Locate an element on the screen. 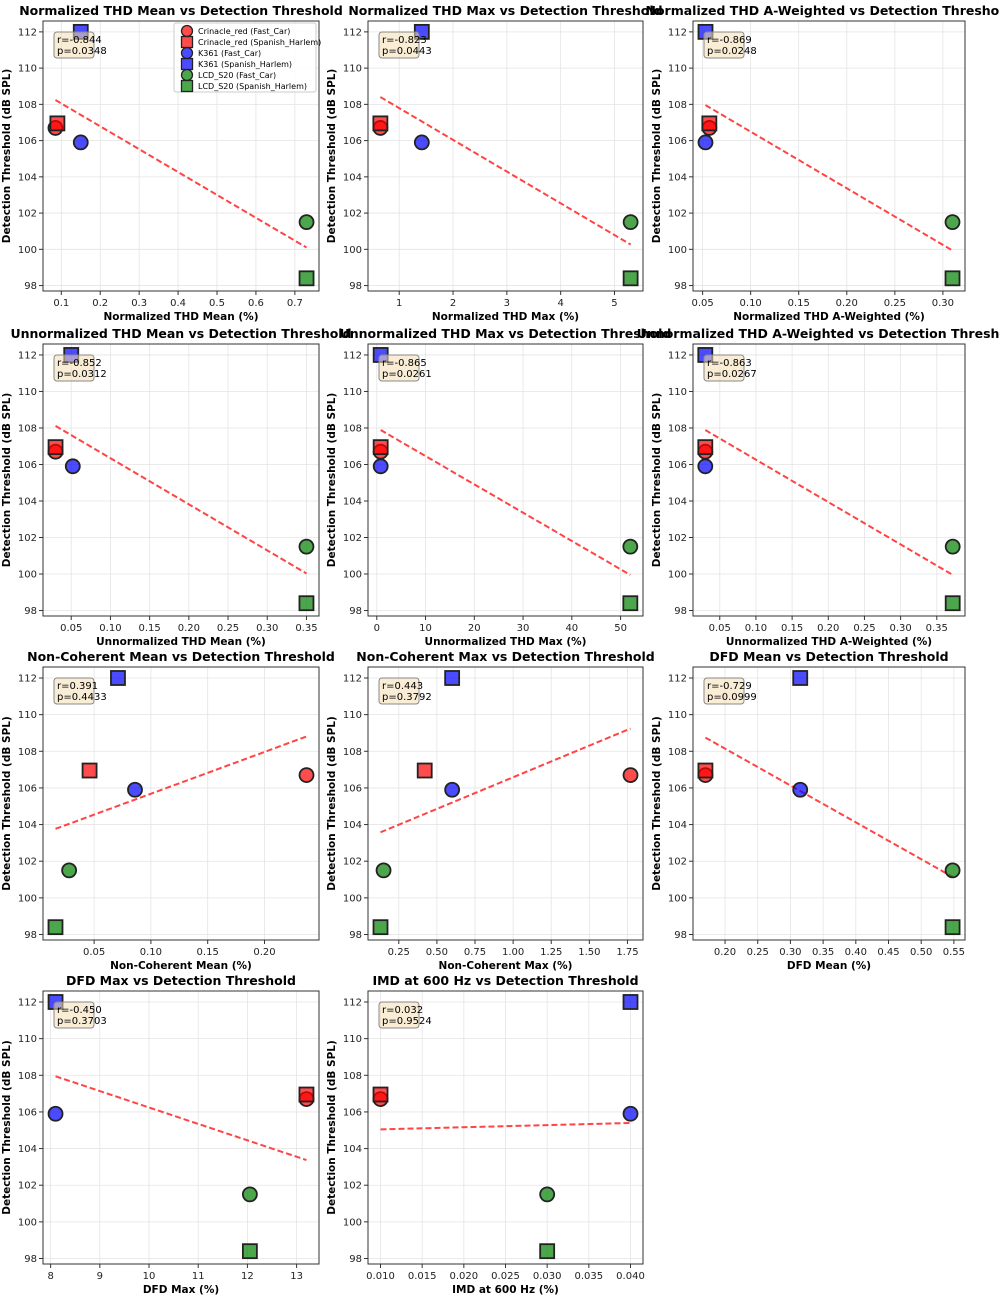  x-tick-label: 1.25 is located at coordinates (551, 952).